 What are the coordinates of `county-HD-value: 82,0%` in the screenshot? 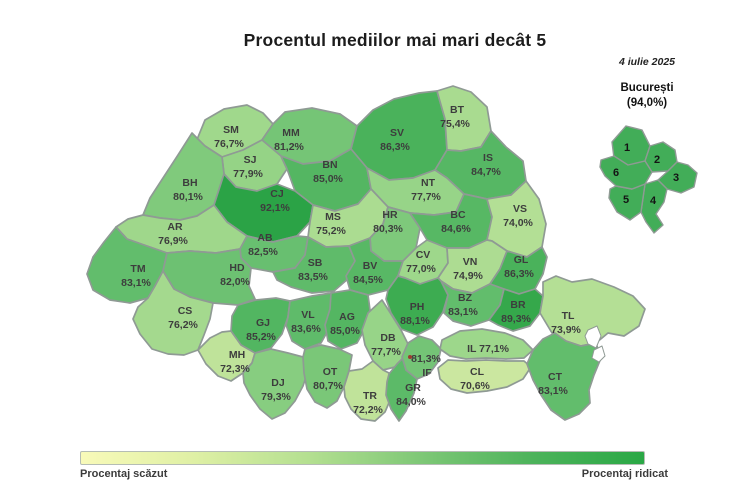 It's located at (235, 282).